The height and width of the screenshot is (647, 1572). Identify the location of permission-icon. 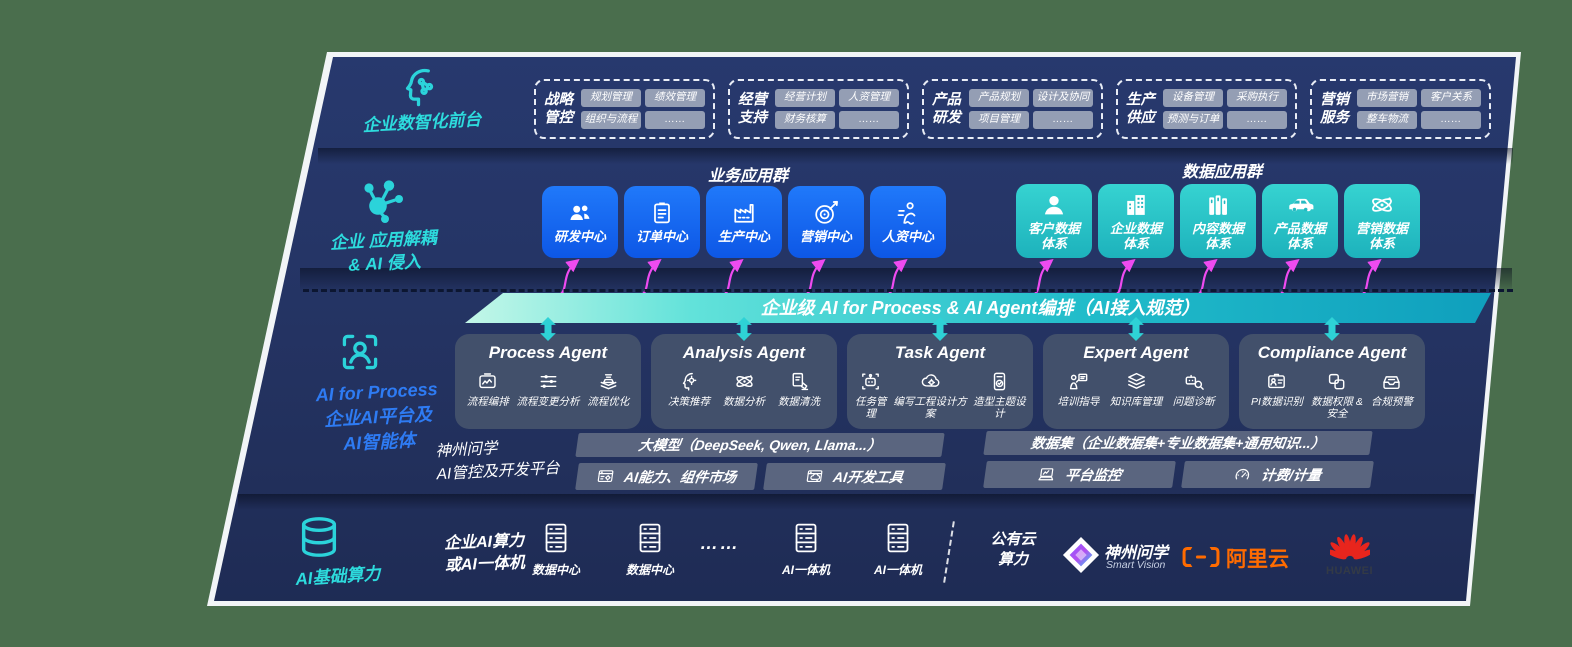
(1336, 381).